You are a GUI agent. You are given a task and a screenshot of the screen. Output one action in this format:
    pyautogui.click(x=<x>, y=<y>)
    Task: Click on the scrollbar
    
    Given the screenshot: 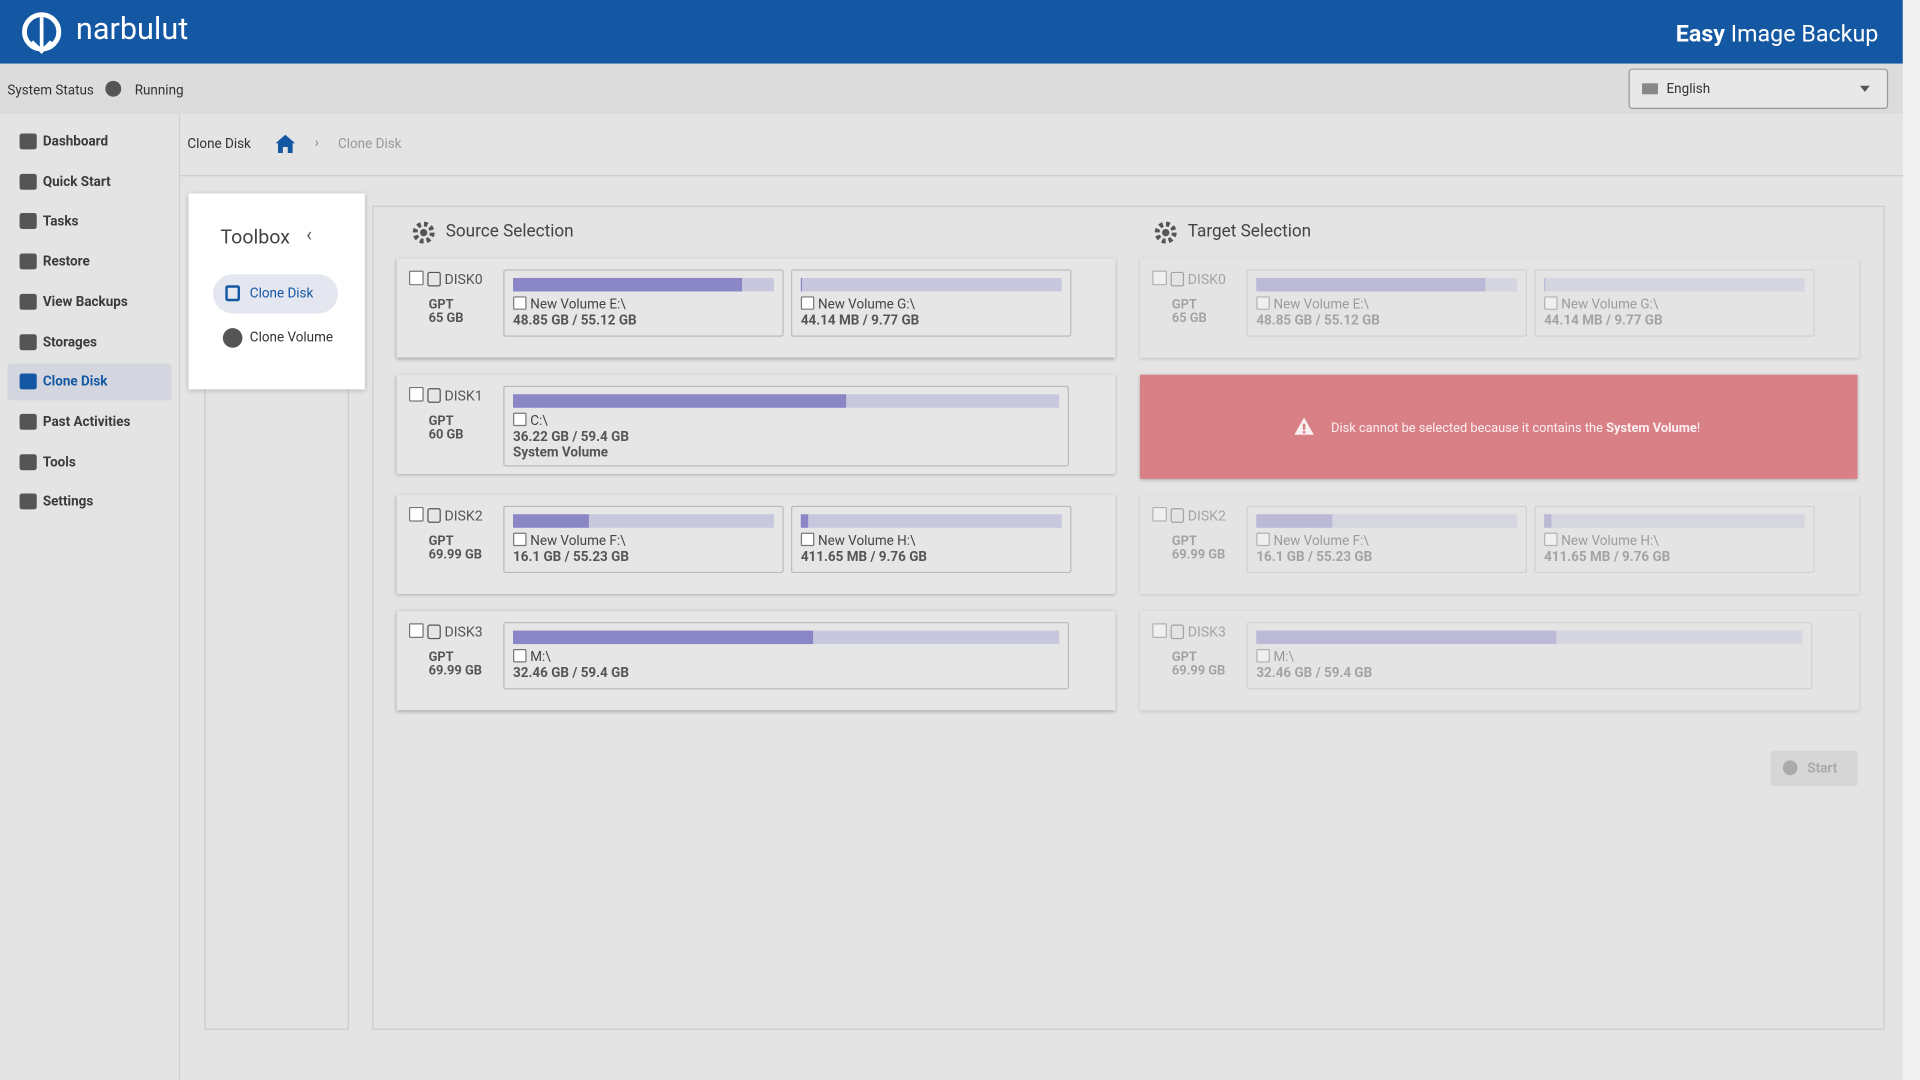 What is the action you would take?
    pyautogui.click(x=1911, y=540)
    